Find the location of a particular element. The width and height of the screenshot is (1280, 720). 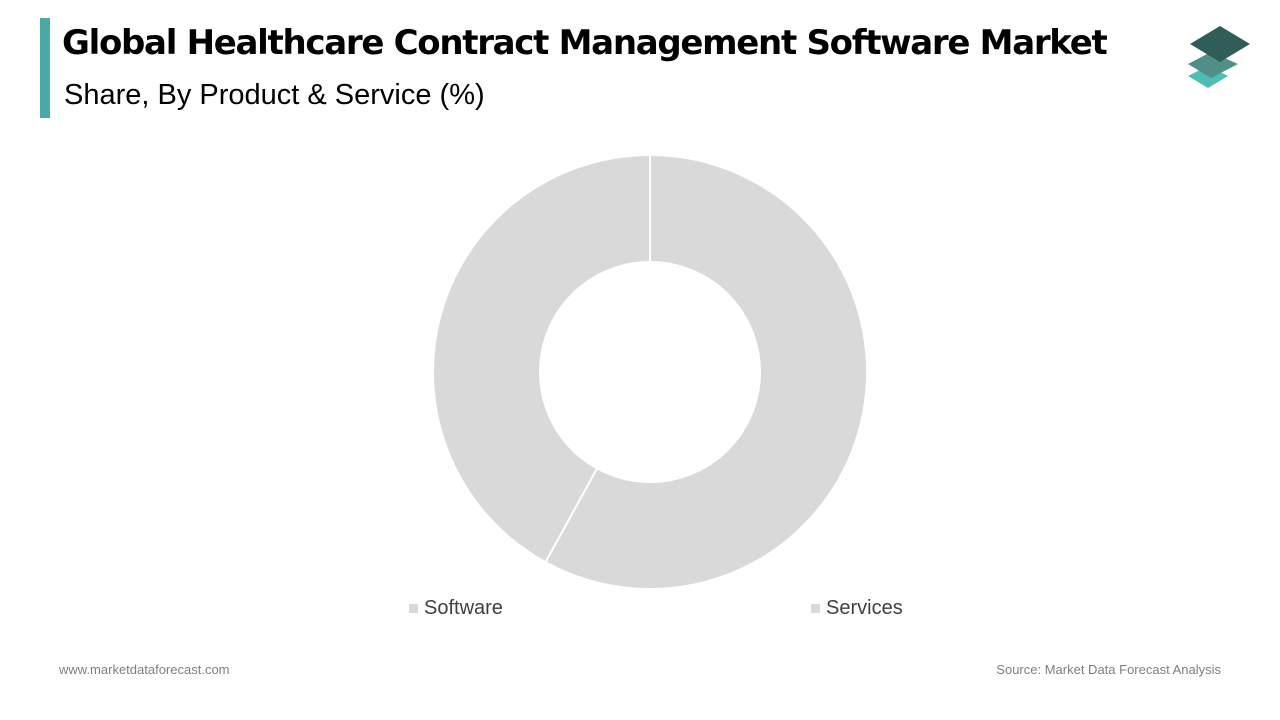

donut-slice-services is located at coordinates (541, 358).